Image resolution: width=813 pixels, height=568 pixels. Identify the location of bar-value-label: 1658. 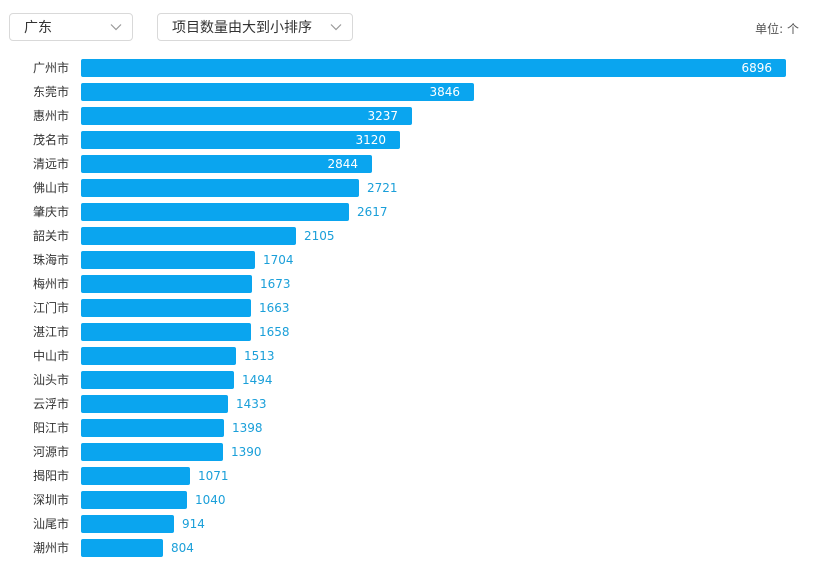
(274, 332).